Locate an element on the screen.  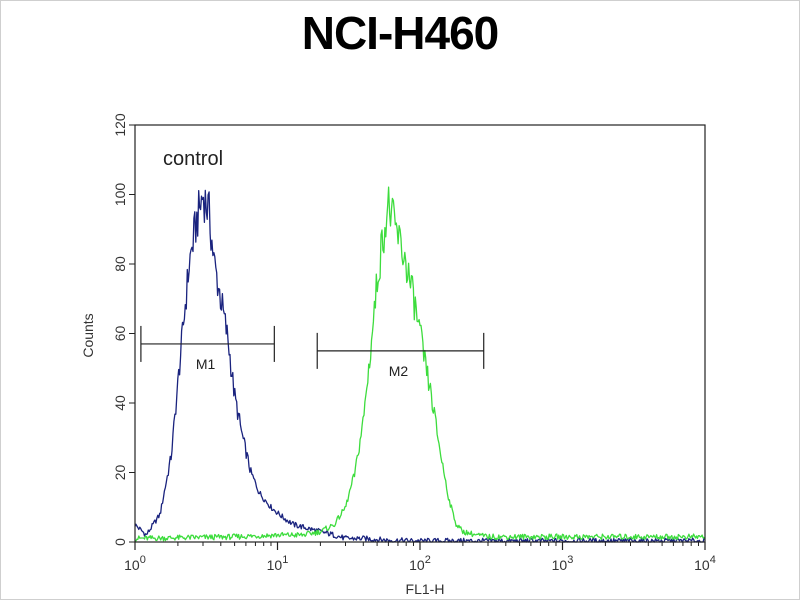
x-axis-label: FL1-H is located at coordinates (425, 589).